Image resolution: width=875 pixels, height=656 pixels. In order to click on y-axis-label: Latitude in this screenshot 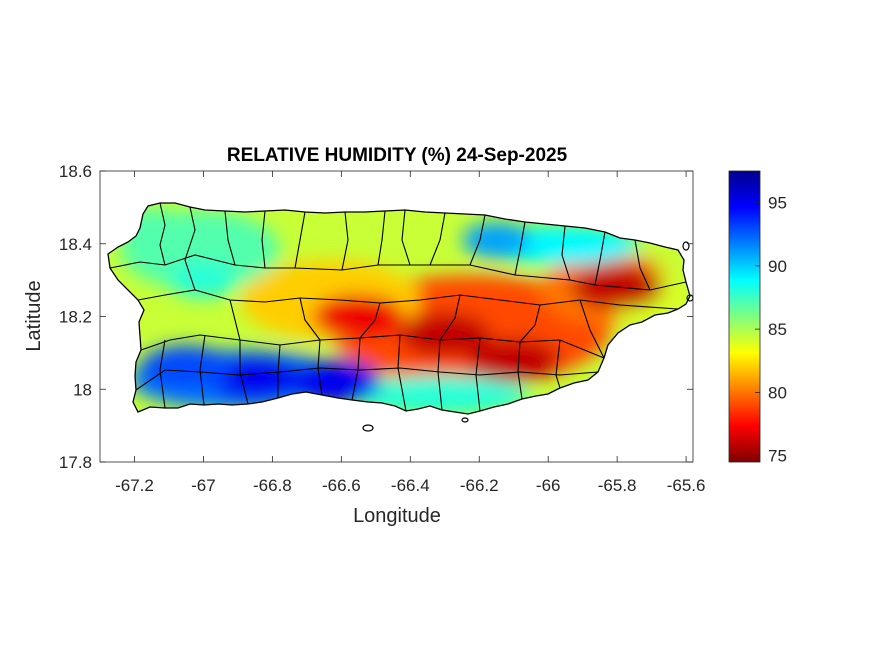, I will do `click(34, 315)`.